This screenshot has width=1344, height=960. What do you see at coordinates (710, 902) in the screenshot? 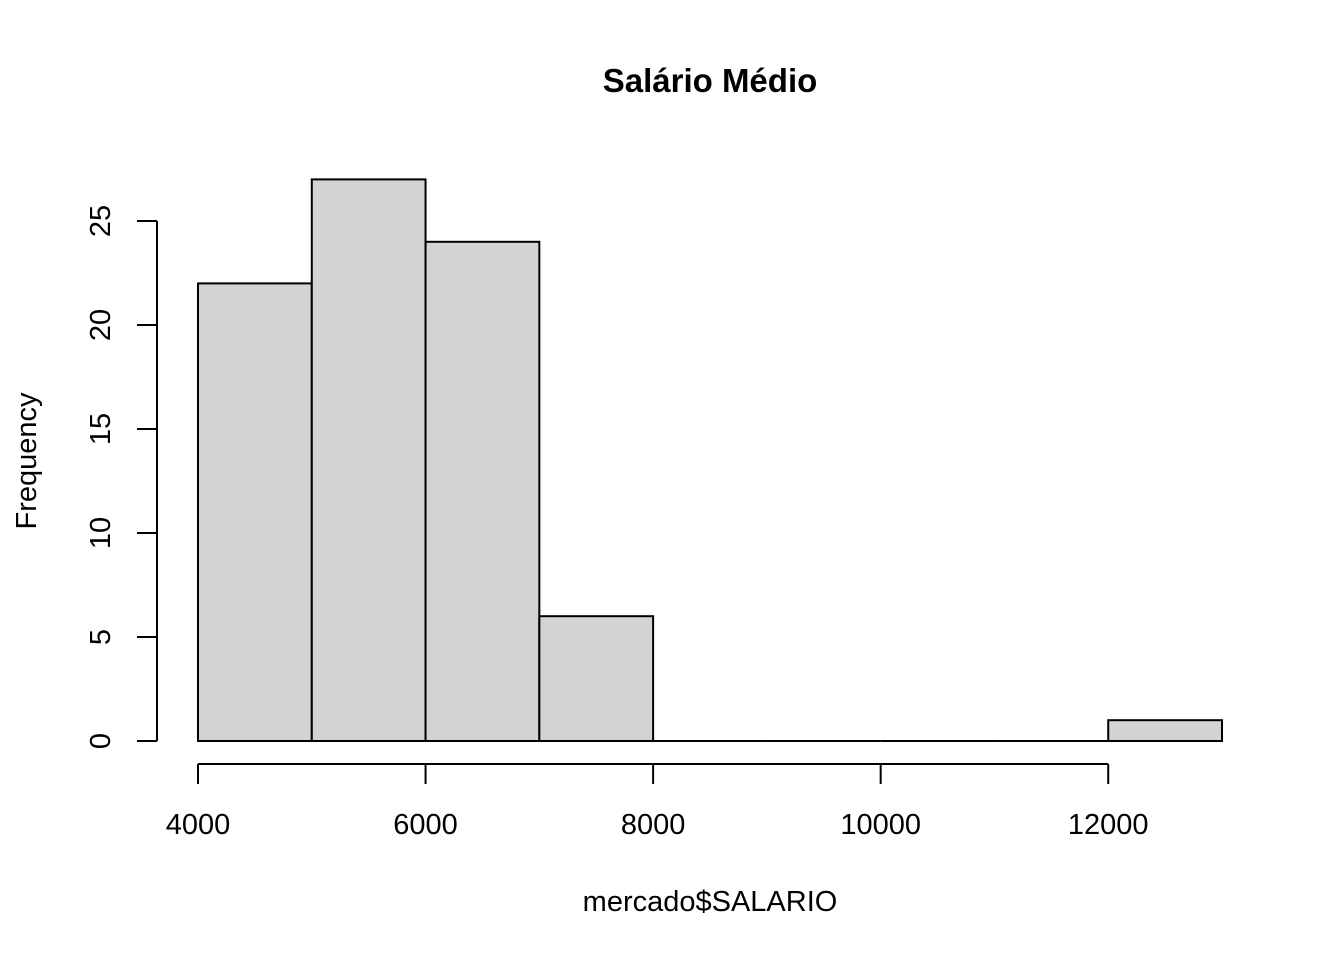
I see `x-axis-label: mercado$SALARIO` at bounding box center [710, 902].